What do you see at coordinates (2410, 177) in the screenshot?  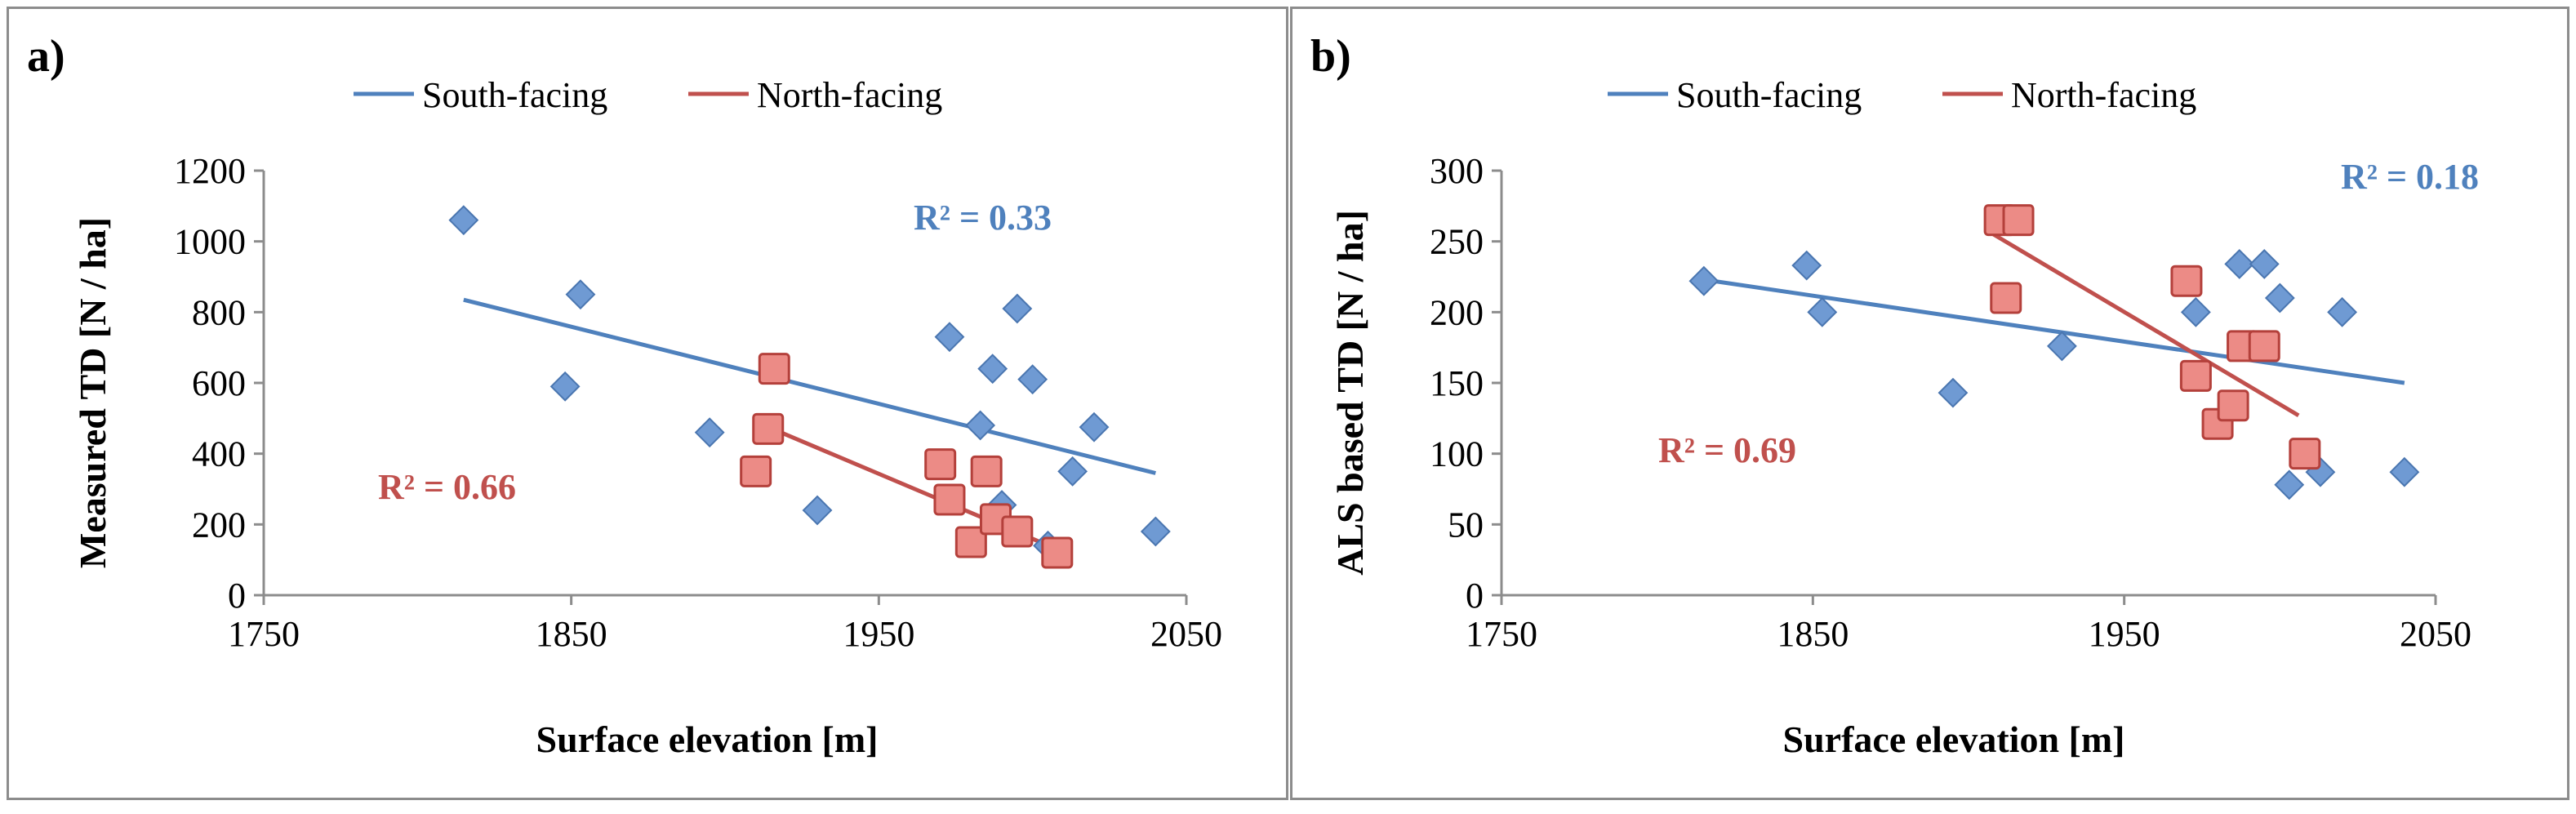 I see `r2-south-b: R² = 0.18` at bounding box center [2410, 177].